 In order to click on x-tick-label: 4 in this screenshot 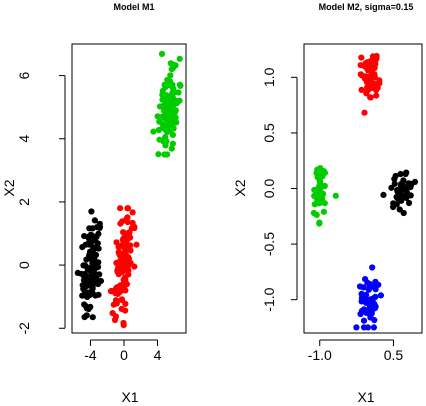, I will do `click(158, 355)`.